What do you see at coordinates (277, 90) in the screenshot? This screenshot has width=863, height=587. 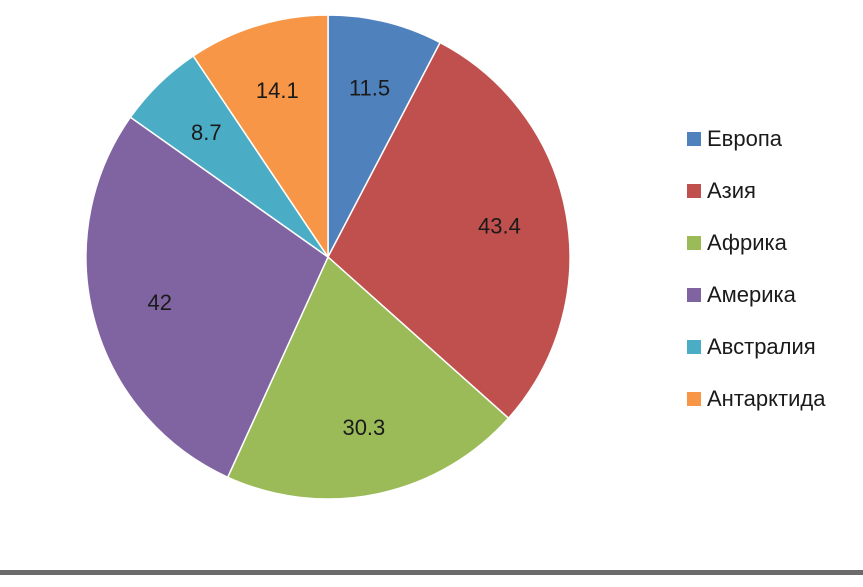 I see `data-label-antarctica: 14.1` at bounding box center [277, 90].